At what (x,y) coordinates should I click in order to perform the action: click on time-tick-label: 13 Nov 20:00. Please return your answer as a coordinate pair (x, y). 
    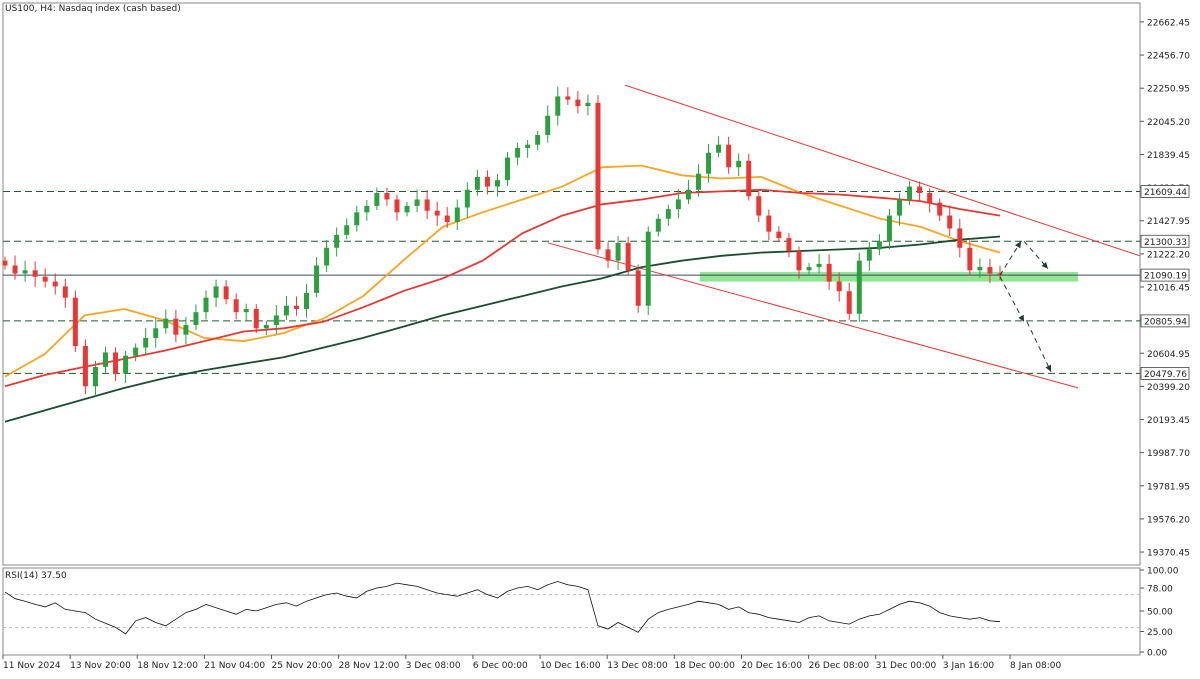
    Looking at the image, I should click on (100, 666).